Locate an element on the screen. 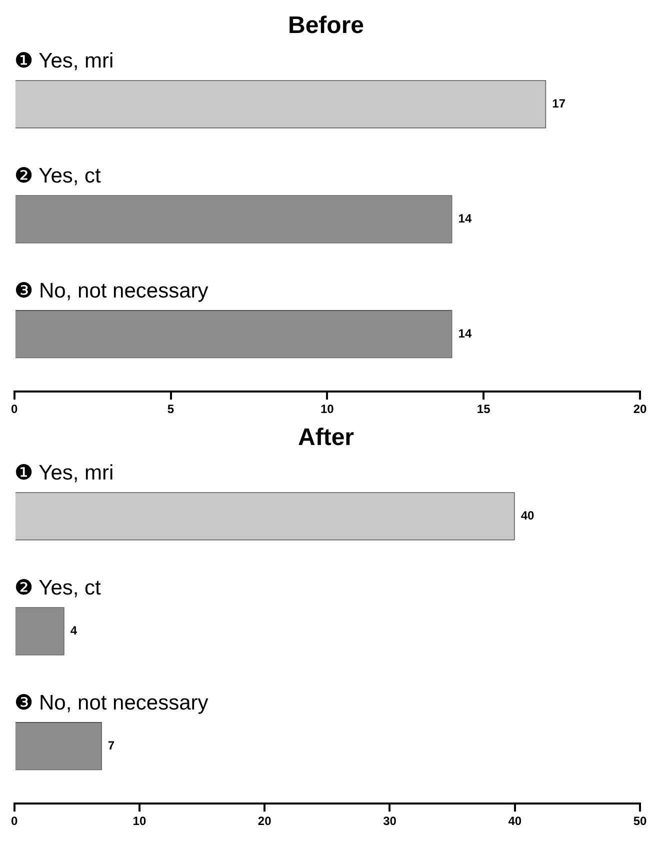 This screenshot has height=845, width=662. data-label: 7 is located at coordinates (111, 745).